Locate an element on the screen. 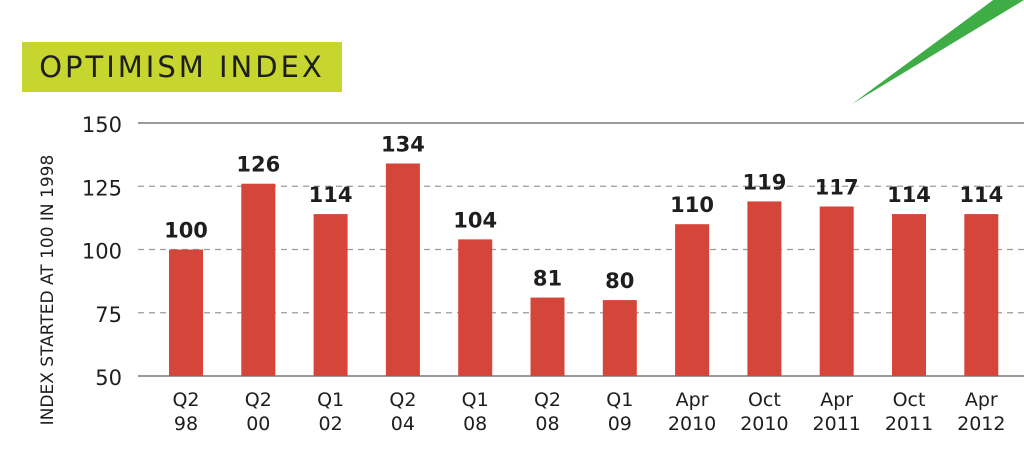 The width and height of the screenshot is (1024, 468). data-label: 117 is located at coordinates (837, 187).